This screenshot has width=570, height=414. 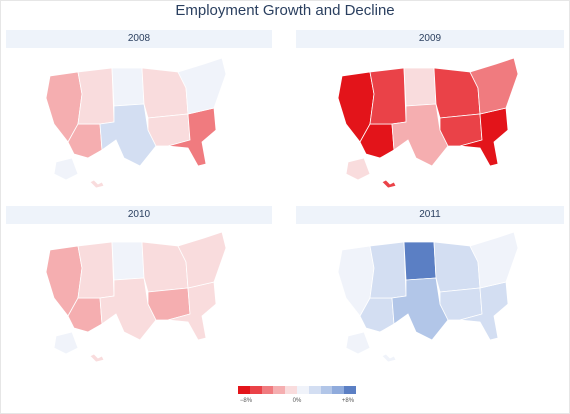 What do you see at coordinates (297, 401) in the screenshot?
I see `colorbar-tick-zero: 0%` at bounding box center [297, 401].